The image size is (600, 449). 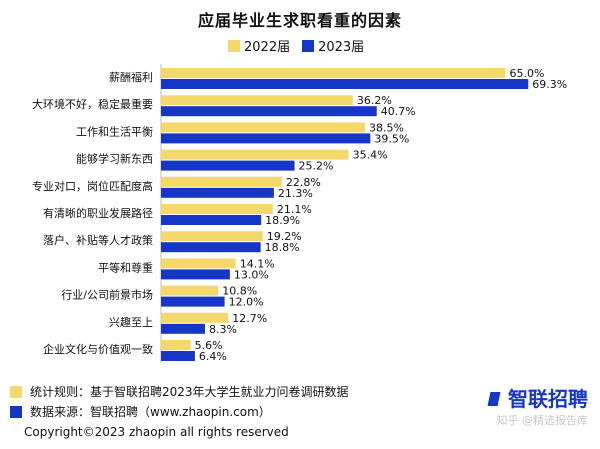 I want to click on footer-blue-square, so click(x=16, y=411).